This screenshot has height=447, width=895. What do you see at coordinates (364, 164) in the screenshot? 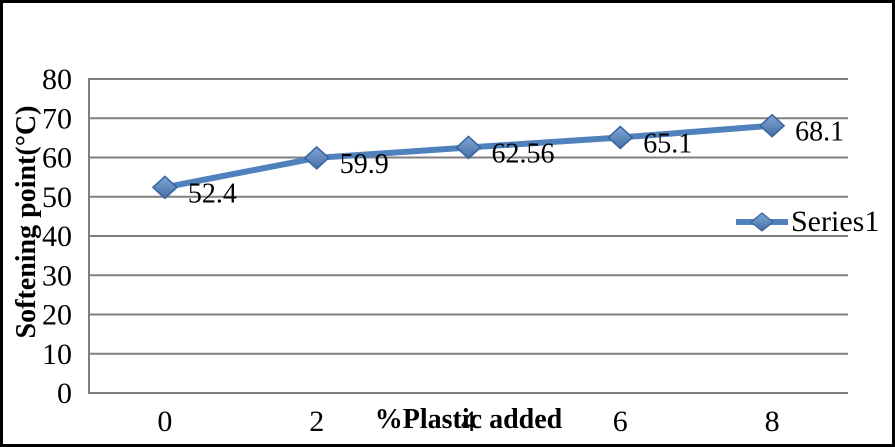
I see `data-point-label: 59.9` at bounding box center [364, 164].